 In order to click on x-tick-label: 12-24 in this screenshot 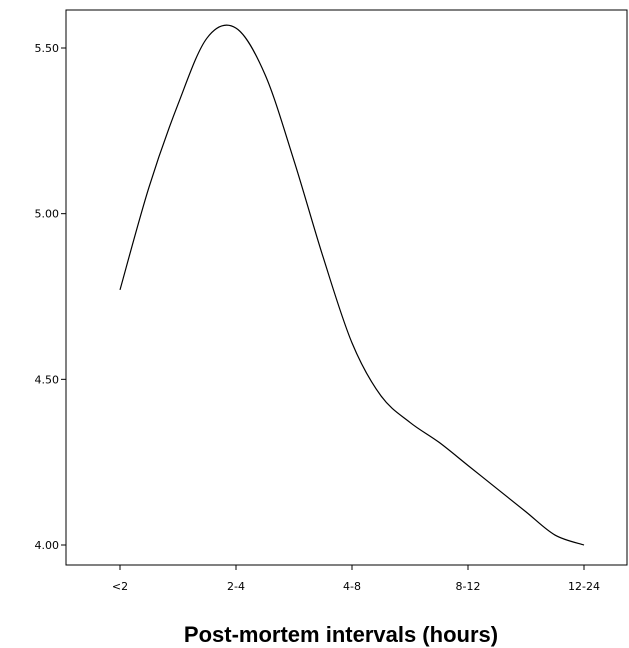, I will do `click(584, 586)`.